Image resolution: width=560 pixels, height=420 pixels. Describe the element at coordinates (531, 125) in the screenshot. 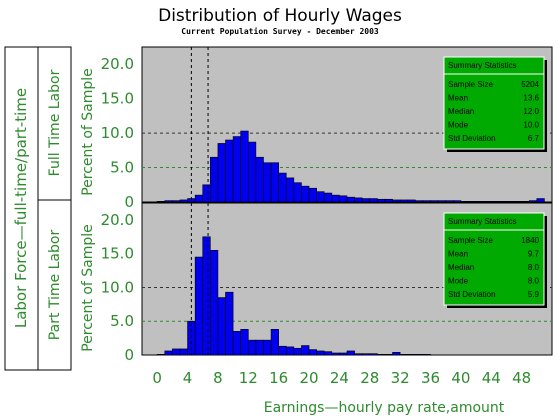

I see `stats-value: 10.0` at that location.